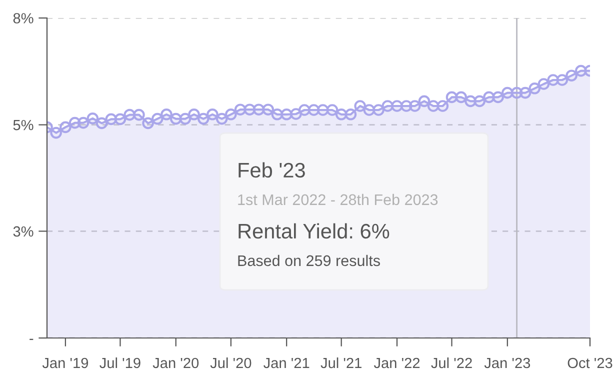  What do you see at coordinates (341, 362) in the screenshot?
I see `x-tick-label: Jul '21` at bounding box center [341, 362].